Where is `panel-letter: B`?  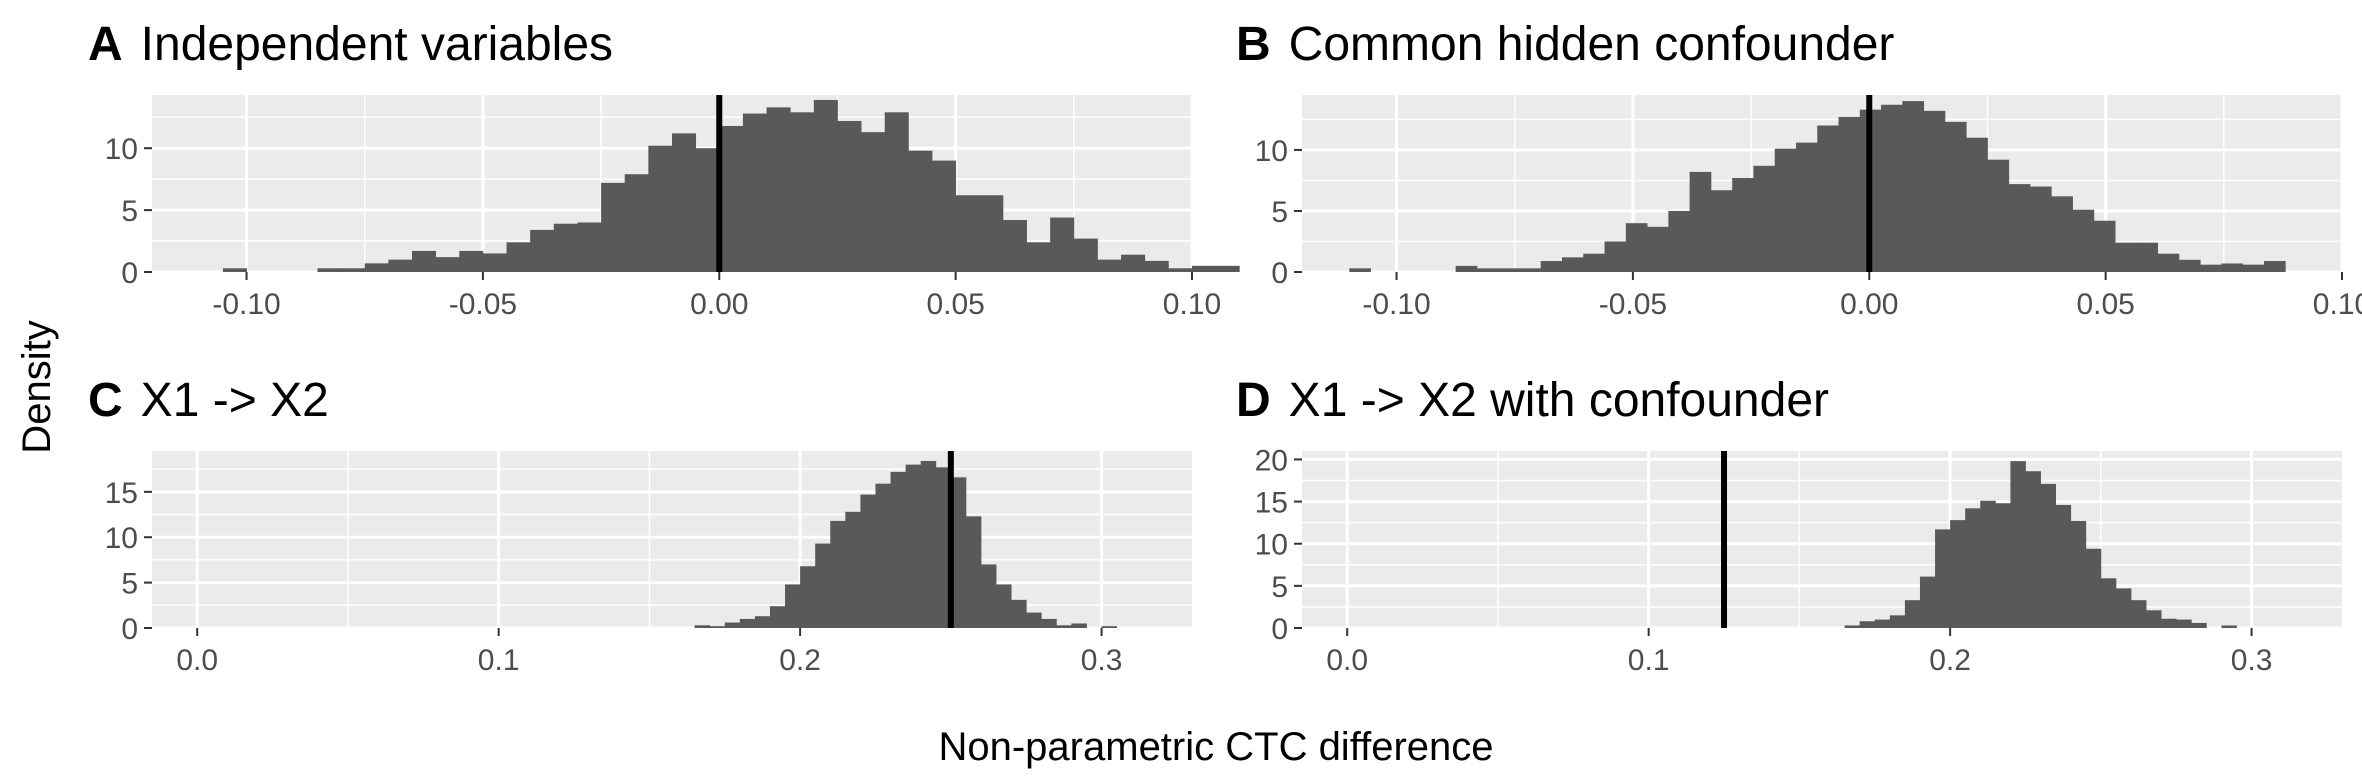
panel-letter: B is located at coordinates (1253, 44).